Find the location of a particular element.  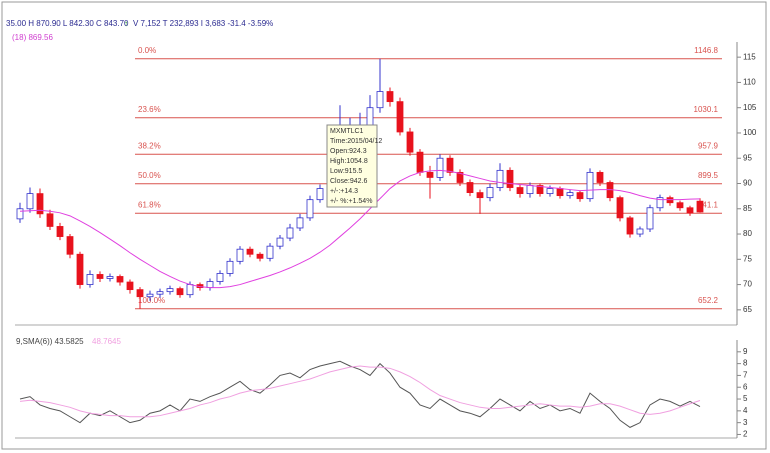

y-tick-label: 4 is located at coordinates (745, 410).